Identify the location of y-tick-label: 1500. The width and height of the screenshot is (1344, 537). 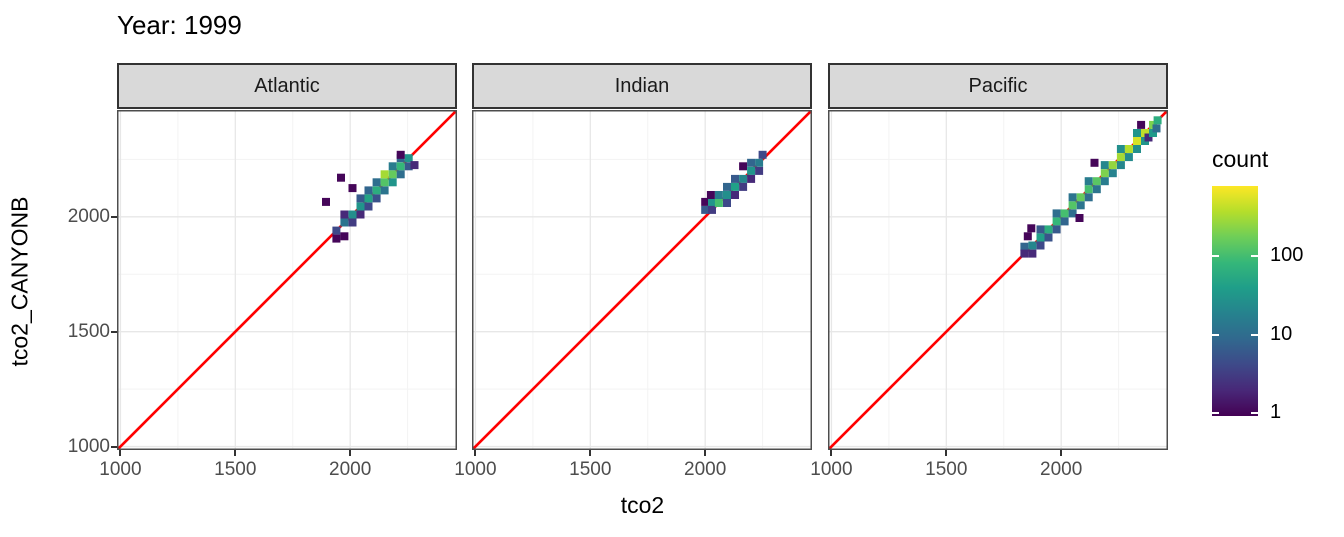
(88, 331).